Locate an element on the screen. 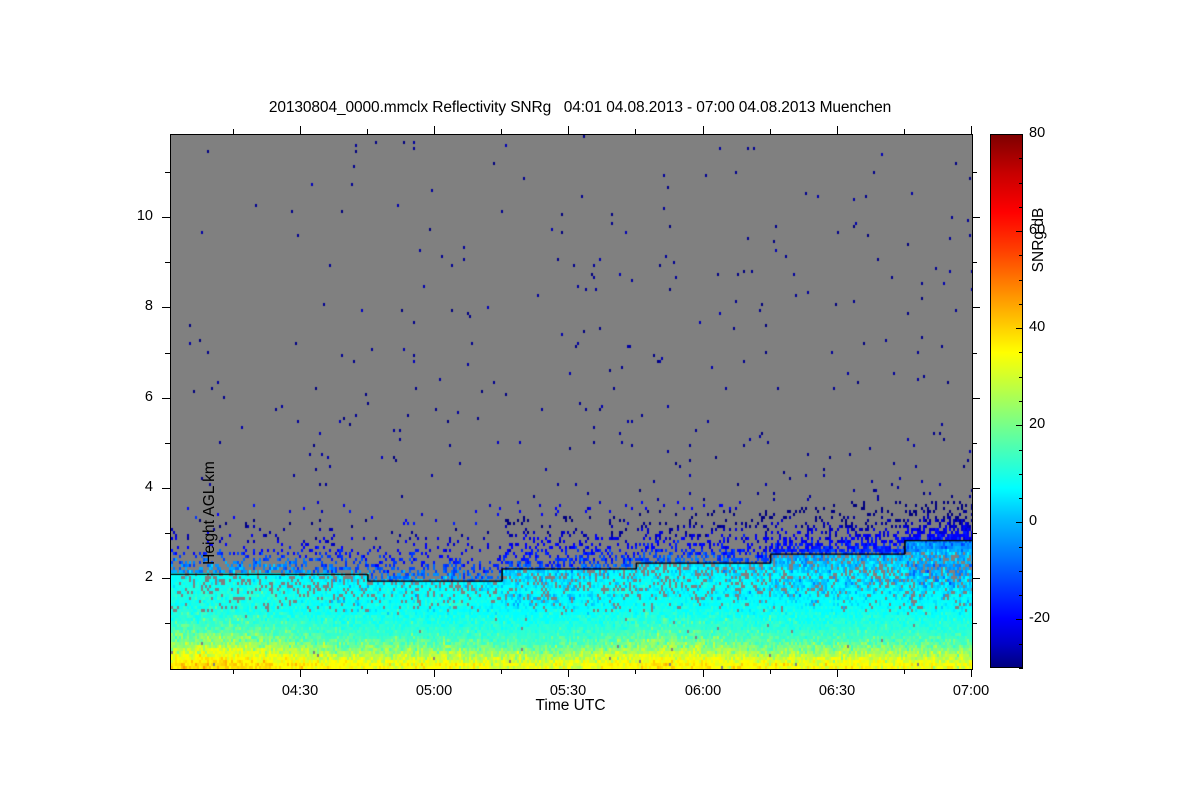  y-tick-label: 10 is located at coordinates (144, 216).